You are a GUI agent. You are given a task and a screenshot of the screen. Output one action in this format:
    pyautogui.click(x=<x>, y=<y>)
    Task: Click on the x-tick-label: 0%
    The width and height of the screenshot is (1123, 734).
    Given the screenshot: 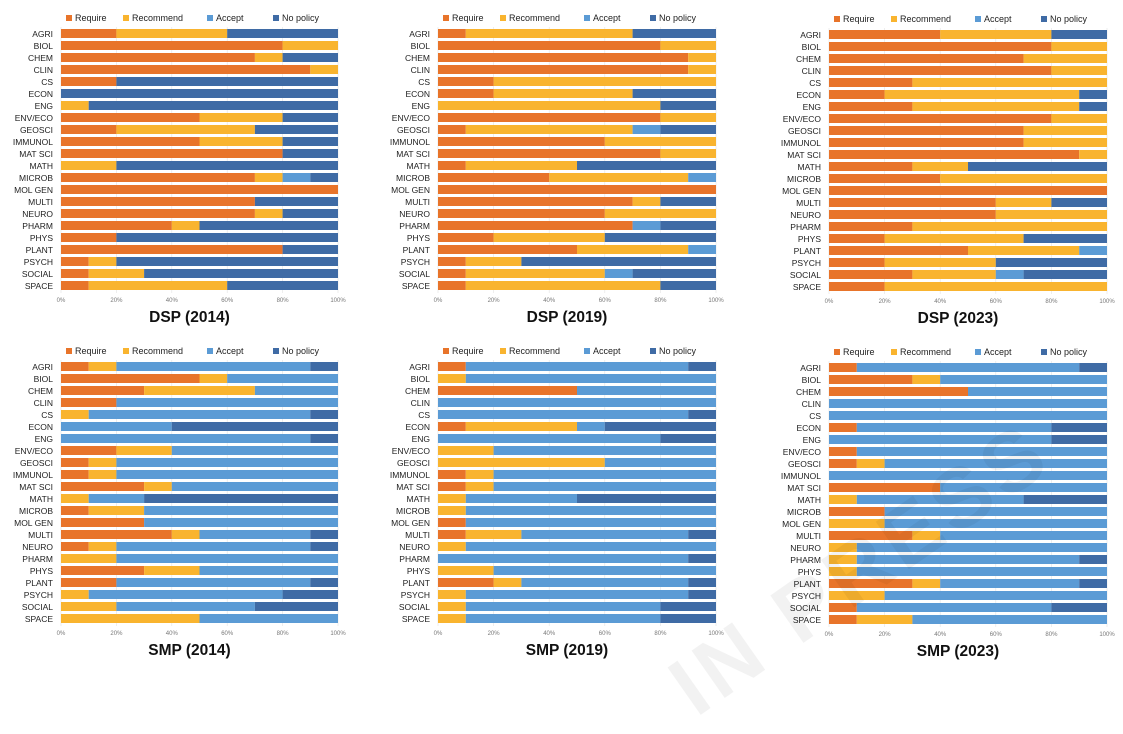 What is the action you would take?
    pyautogui.click(x=829, y=635)
    